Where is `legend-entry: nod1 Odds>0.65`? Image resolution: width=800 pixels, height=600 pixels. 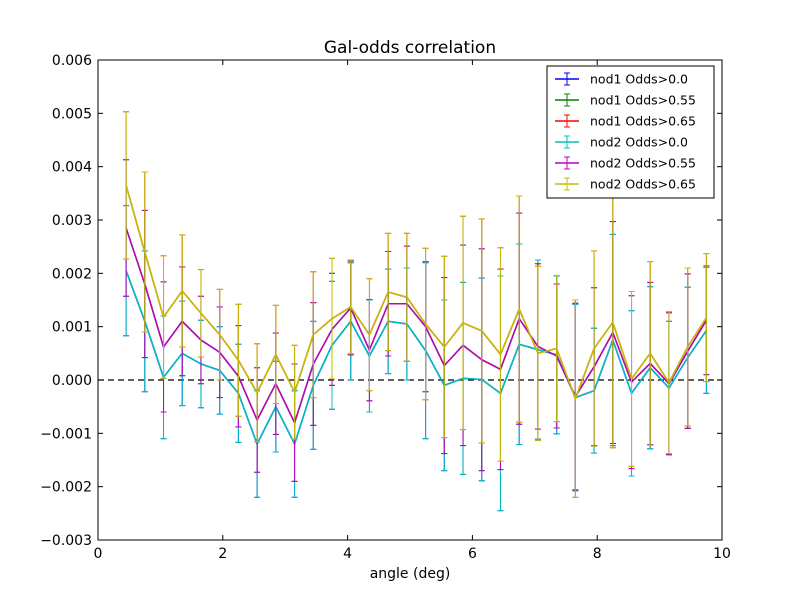
legend-entry: nod1 Odds>0.65 is located at coordinates (625, 121).